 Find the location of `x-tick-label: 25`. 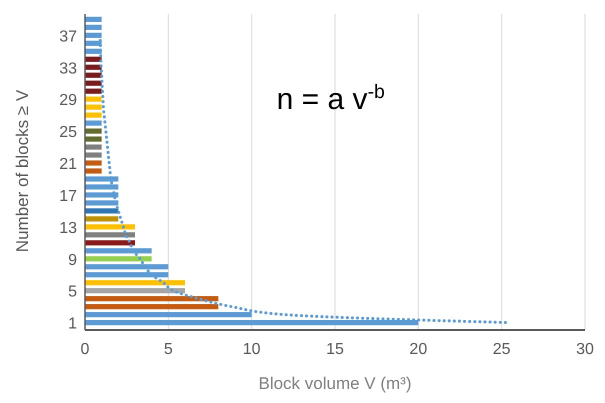

x-tick-label: 25 is located at coordinates (501, 349).